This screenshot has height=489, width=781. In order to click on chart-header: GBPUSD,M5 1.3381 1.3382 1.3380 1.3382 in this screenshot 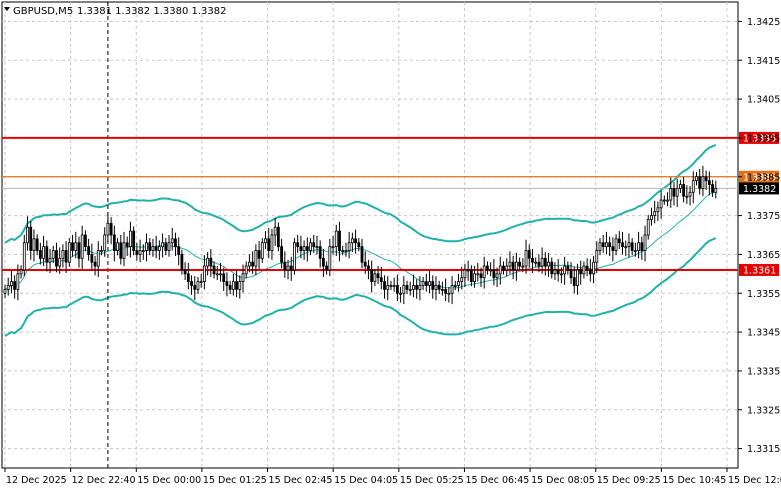, I will do `click(115, 11)`.